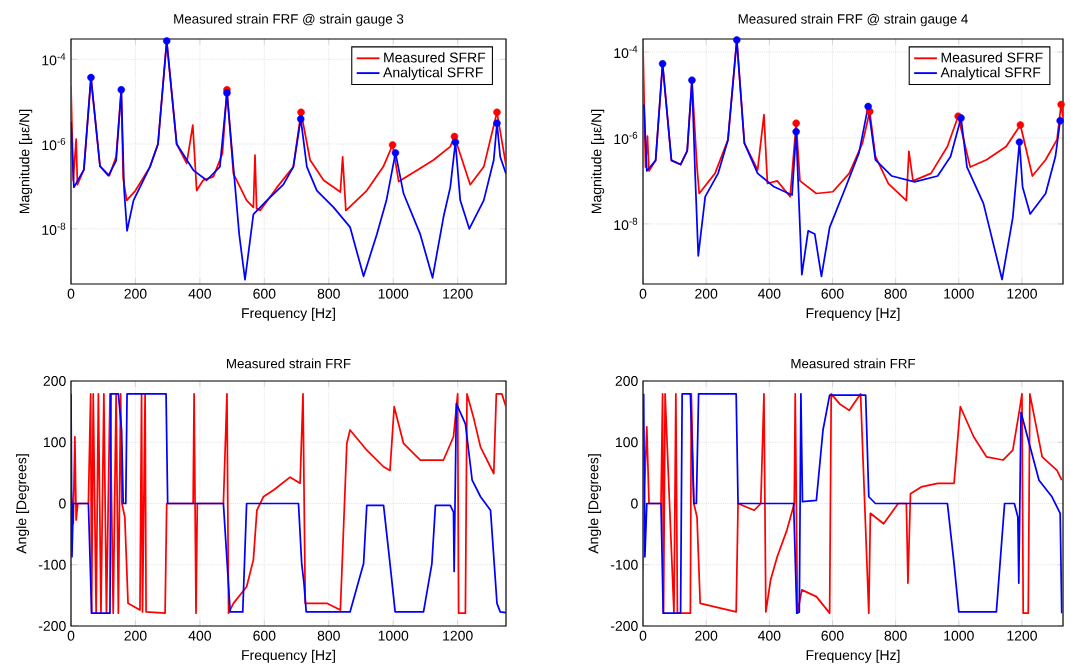 The image size is (1071, 668). Describe the element at coordinates (289, 20) in the screenshot. I see `chart-title: Measured strain FRF @ strain gauge 3` at that location.